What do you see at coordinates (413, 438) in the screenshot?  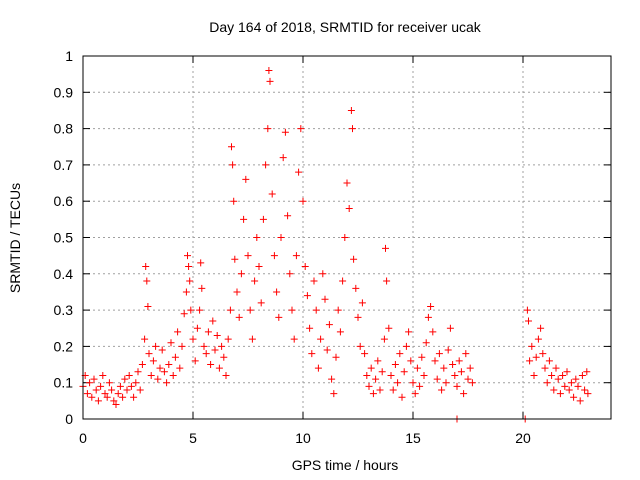 I see `x-tick-label: 15` at bounding box center [413, 438].